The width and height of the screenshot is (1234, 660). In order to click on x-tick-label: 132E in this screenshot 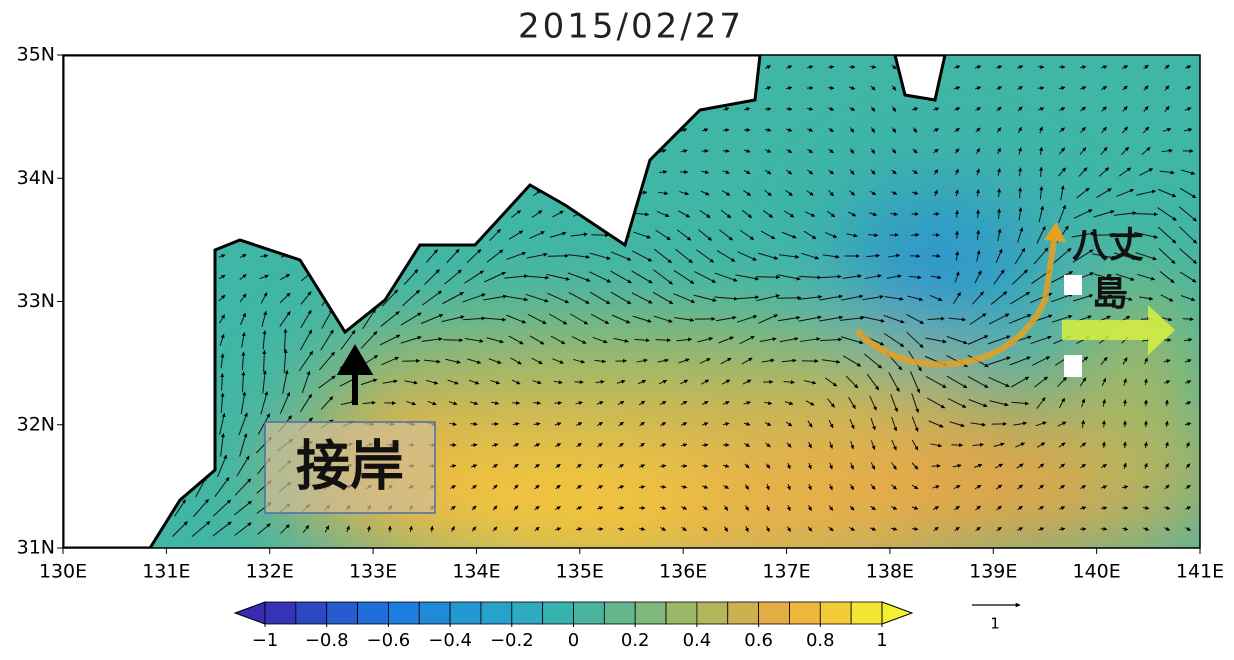, I will do `click(270, 572)`.